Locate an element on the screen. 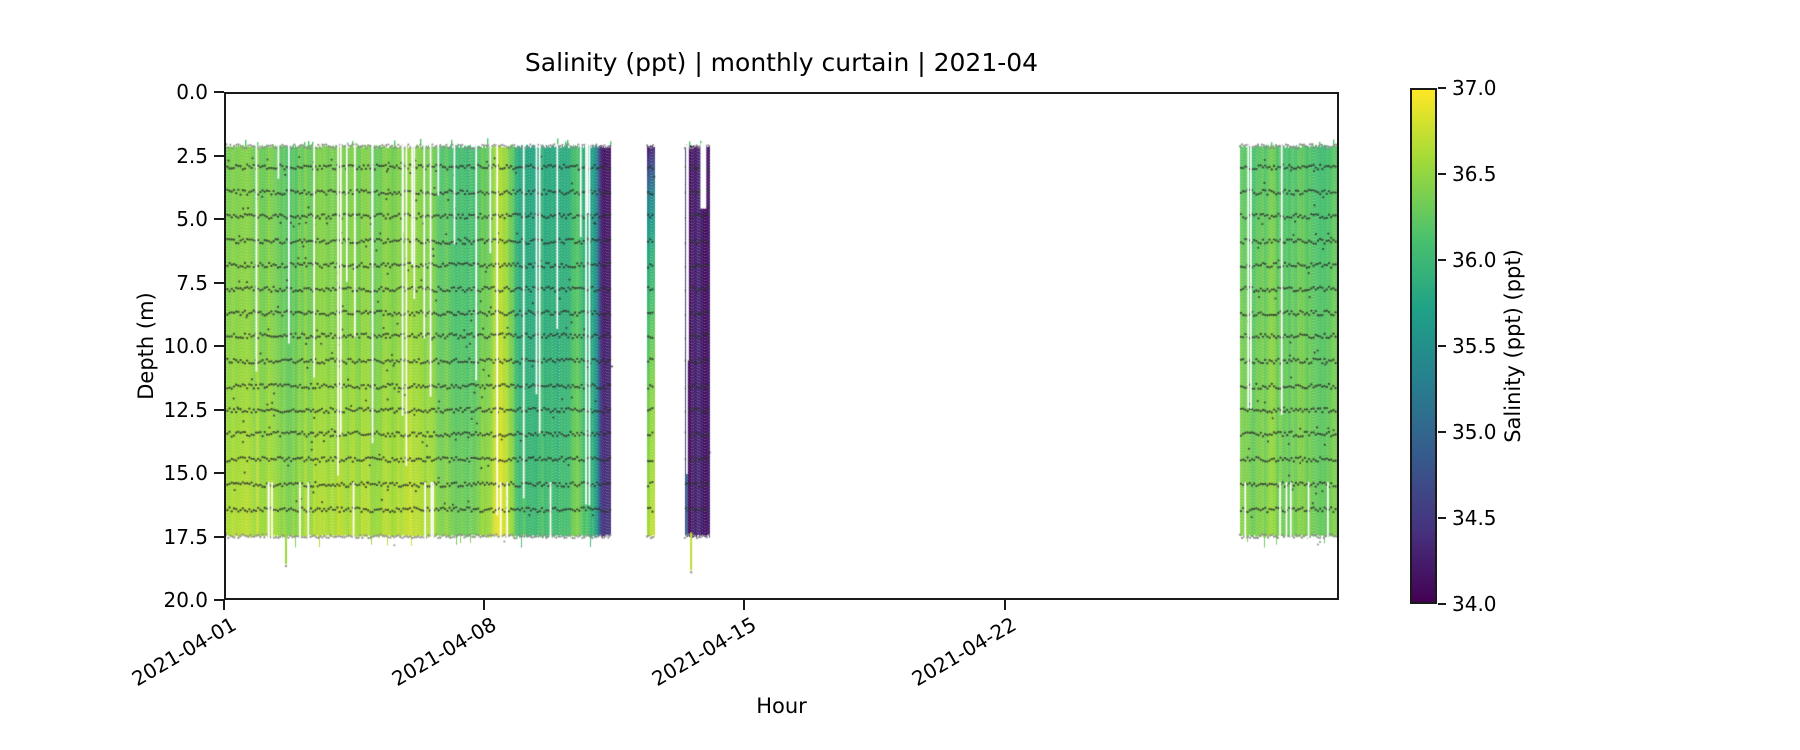 Image resolution: width=1800 pixels, height=750 pixels. colorbar is located at coordinates (1423, 346).